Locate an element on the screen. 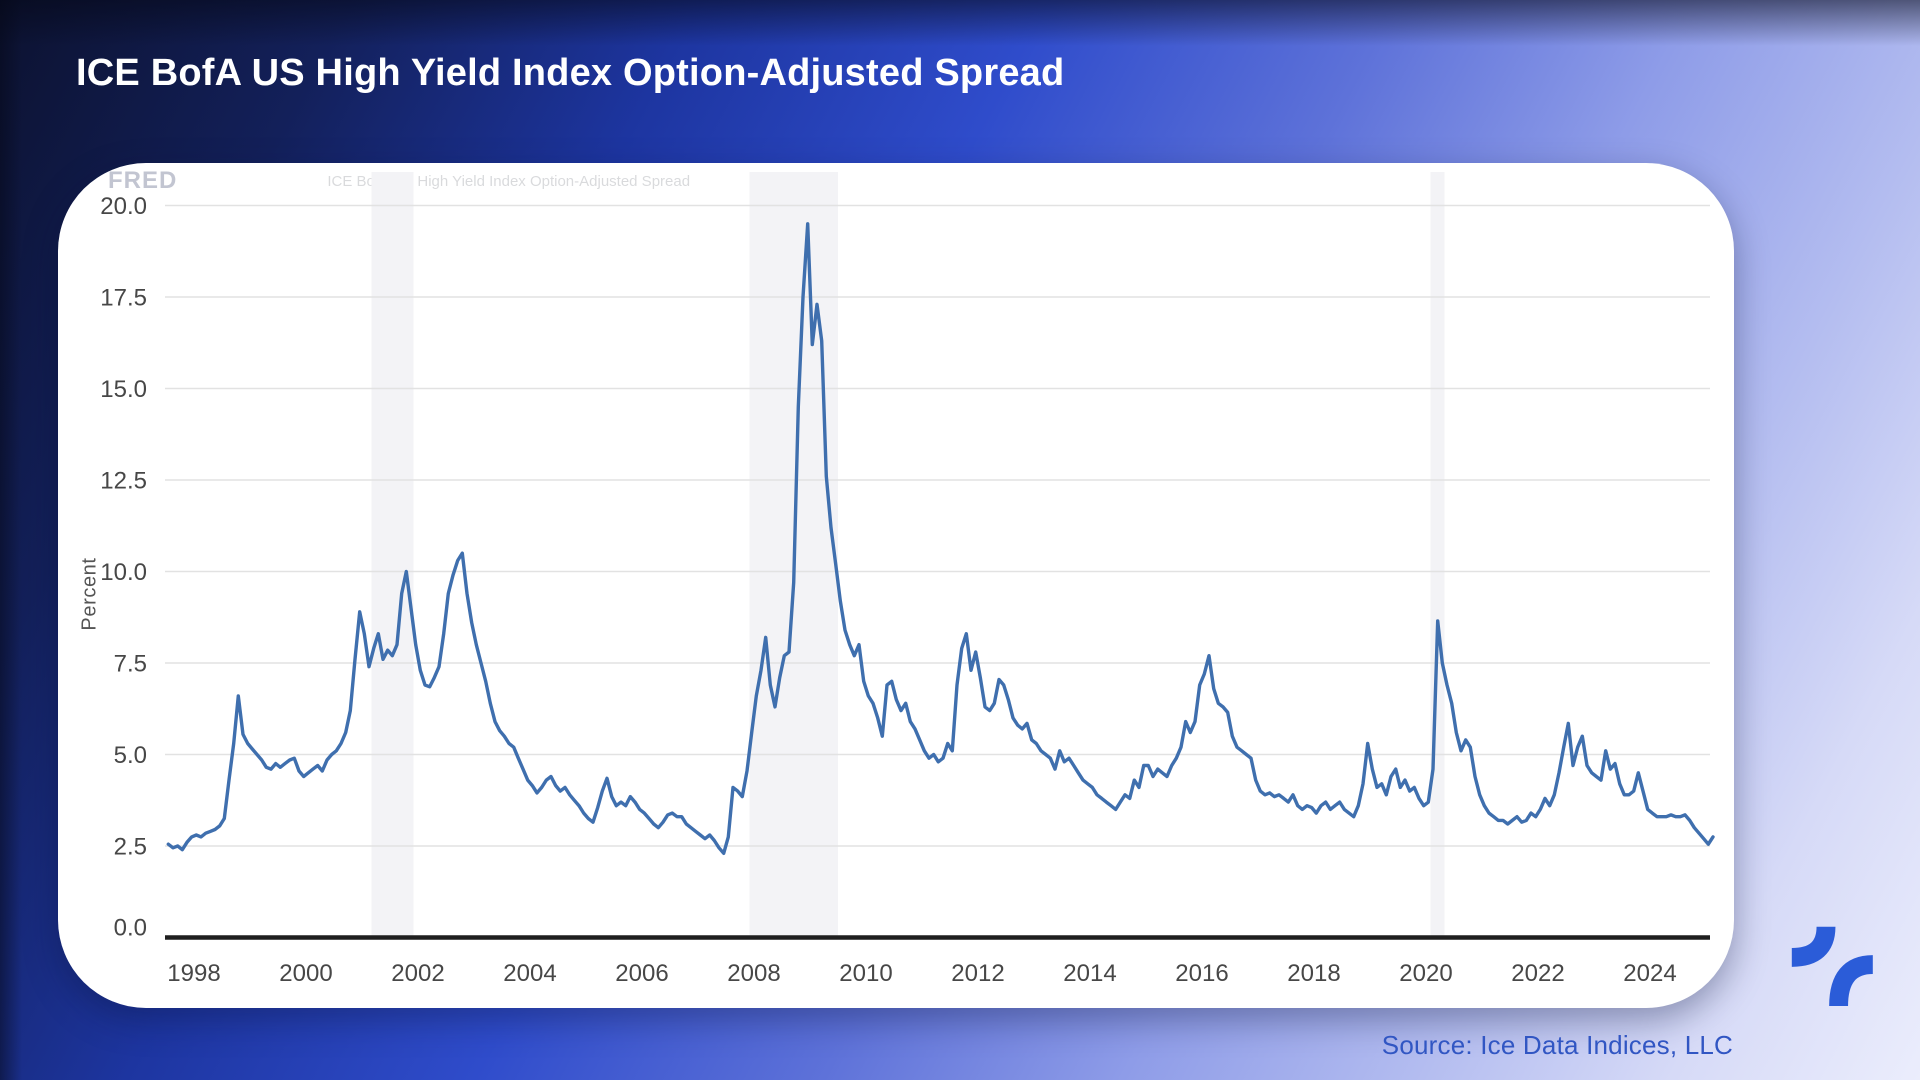 This screenshot has height=1080, width=1920. x-tick-label: 2010 is located at coordinates (865, 973).